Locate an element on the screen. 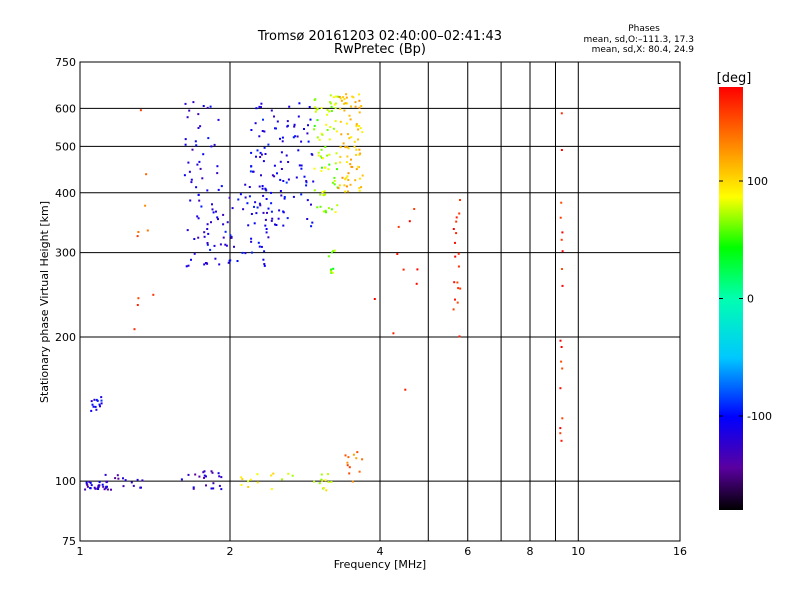 The width and height of the screenshot is (800, 600). colorbar-ticks: 100 0 -100 is located at coordinates (745, 299).